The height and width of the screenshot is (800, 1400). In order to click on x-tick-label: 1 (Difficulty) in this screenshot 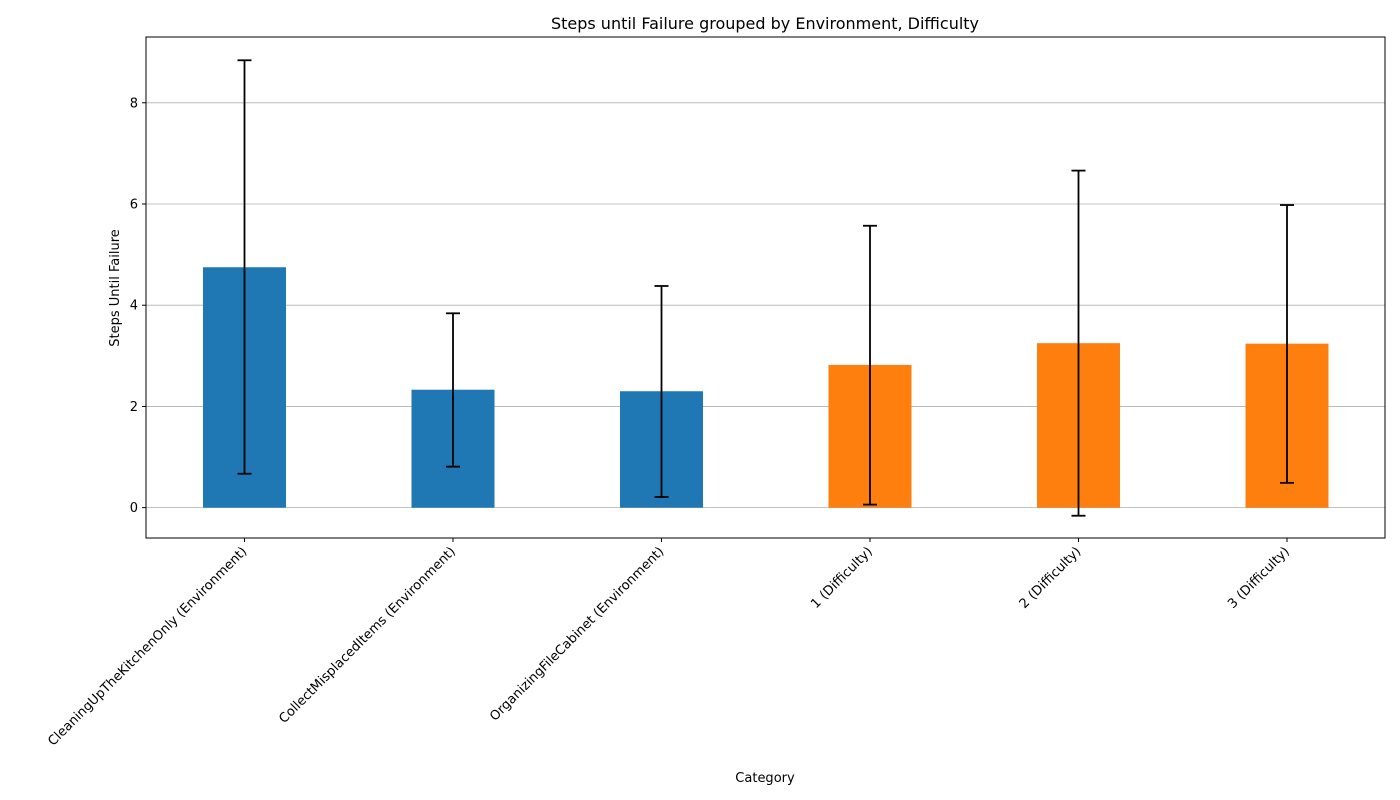, I will do `click(842, 578)`.